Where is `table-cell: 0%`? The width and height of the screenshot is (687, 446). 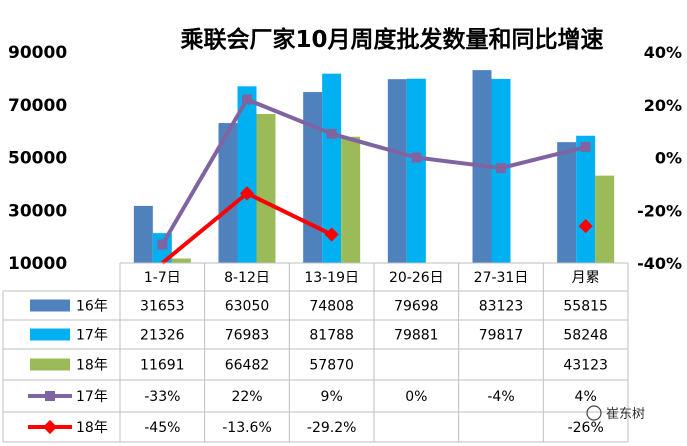
table-cell: 0% is located at coordinates (416, 397).